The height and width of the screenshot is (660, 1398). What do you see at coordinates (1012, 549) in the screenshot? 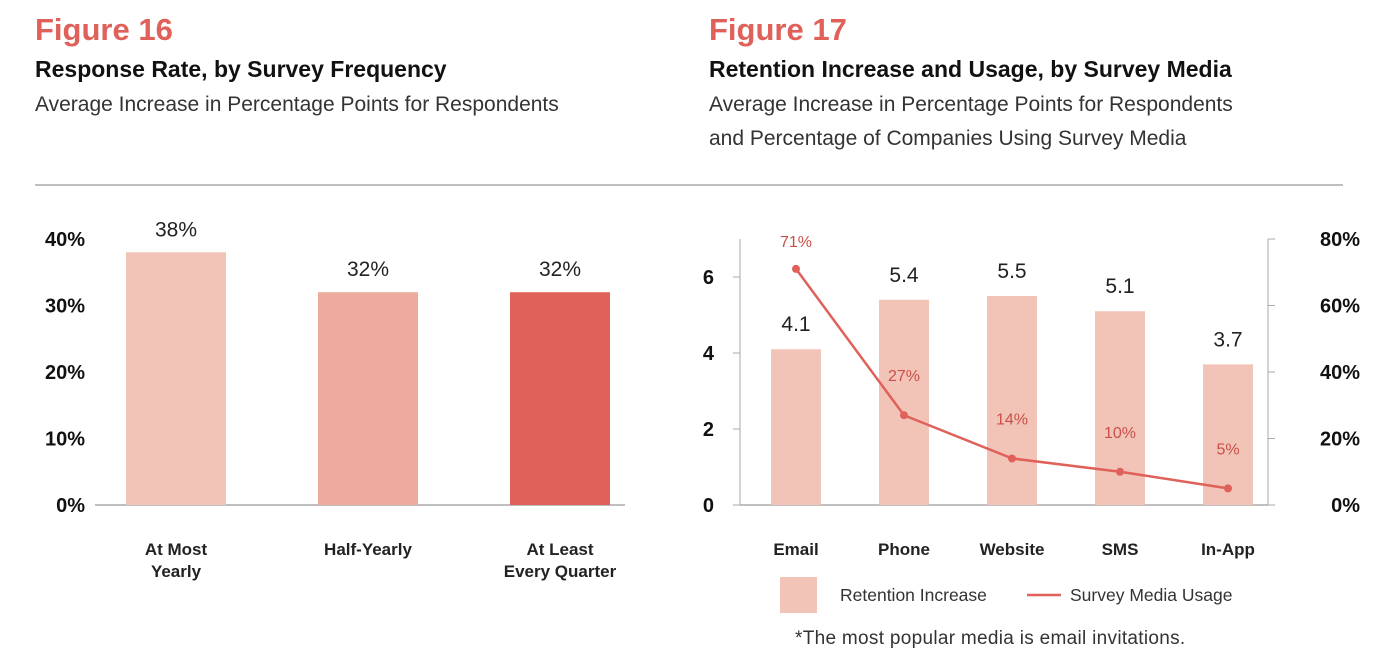
I see `x-tick-label: Website` at bounding box center [1012, 549].